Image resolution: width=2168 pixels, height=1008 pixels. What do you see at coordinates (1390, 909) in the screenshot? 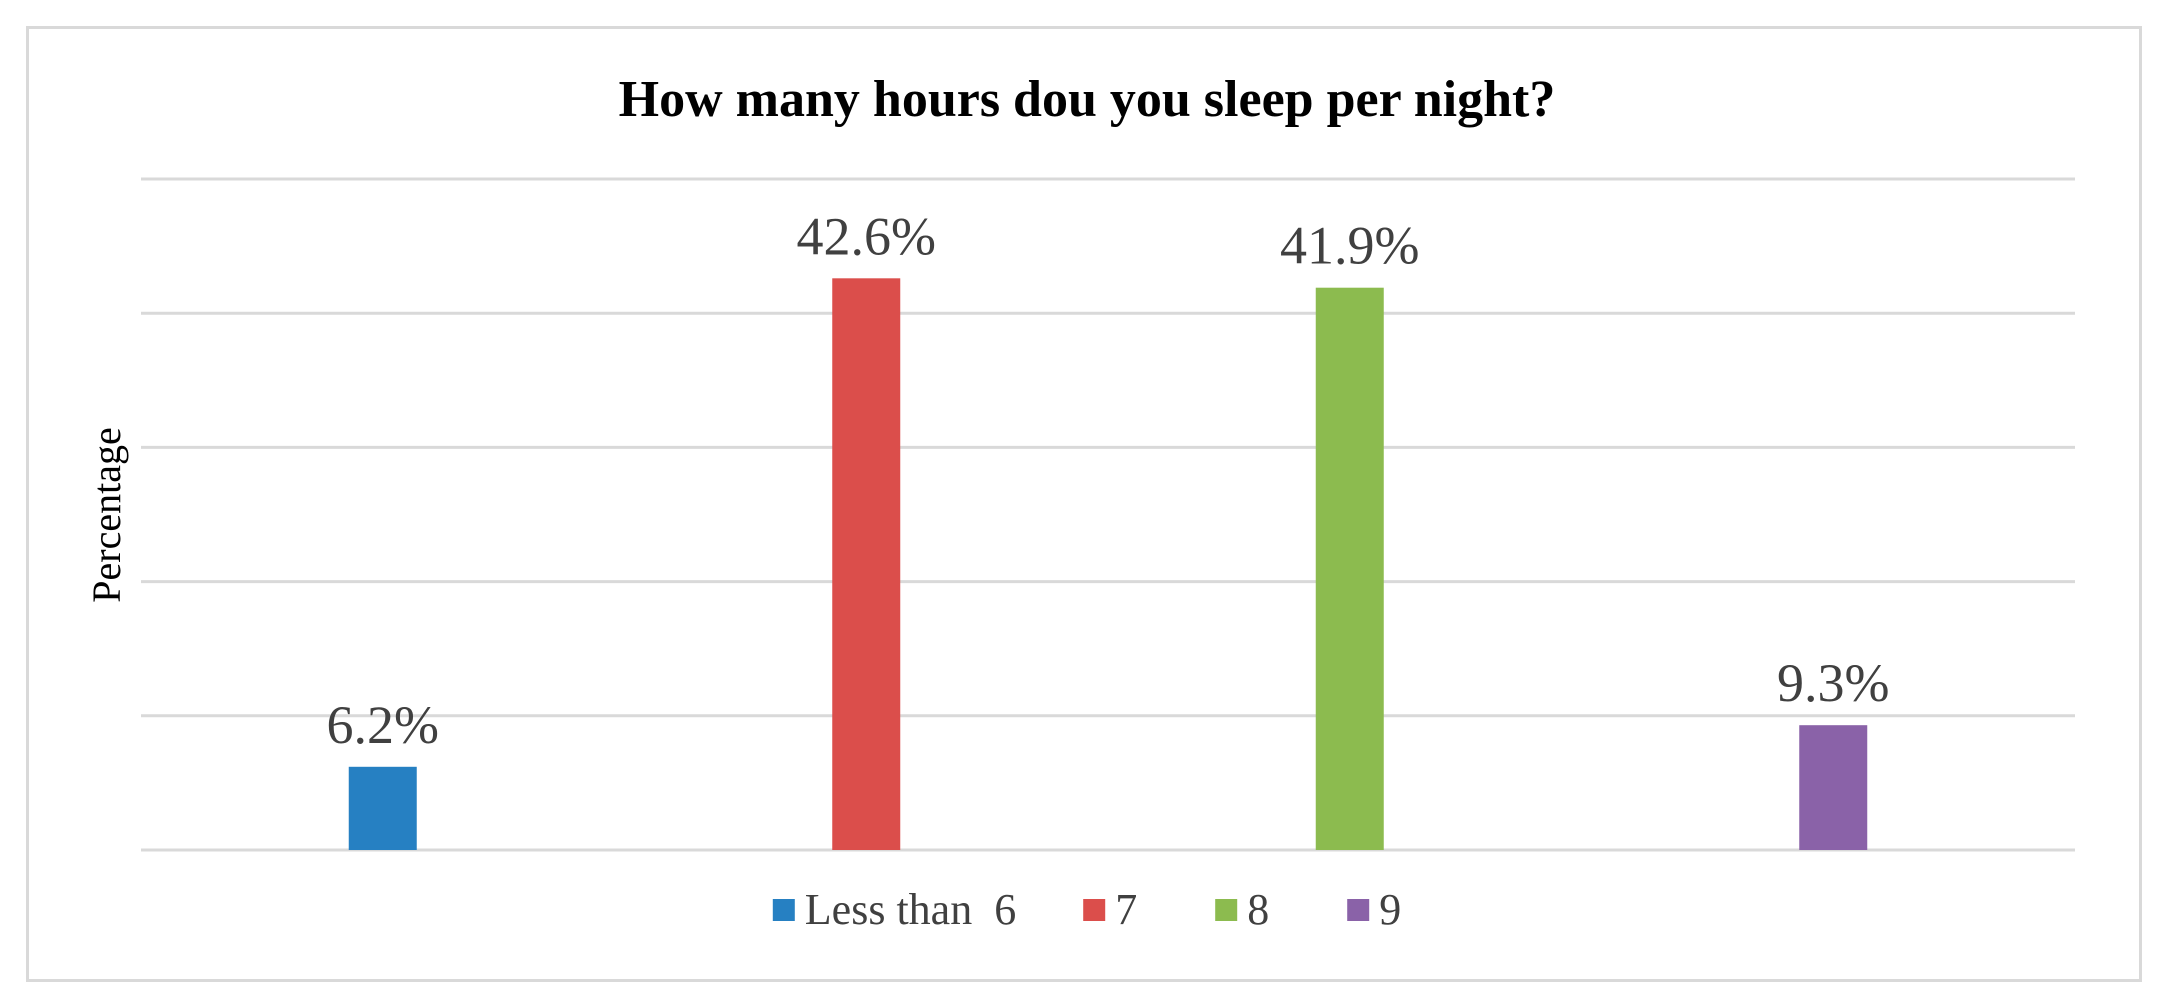
I see `legend-label-4: 9` at bounding box center [1390, 909].